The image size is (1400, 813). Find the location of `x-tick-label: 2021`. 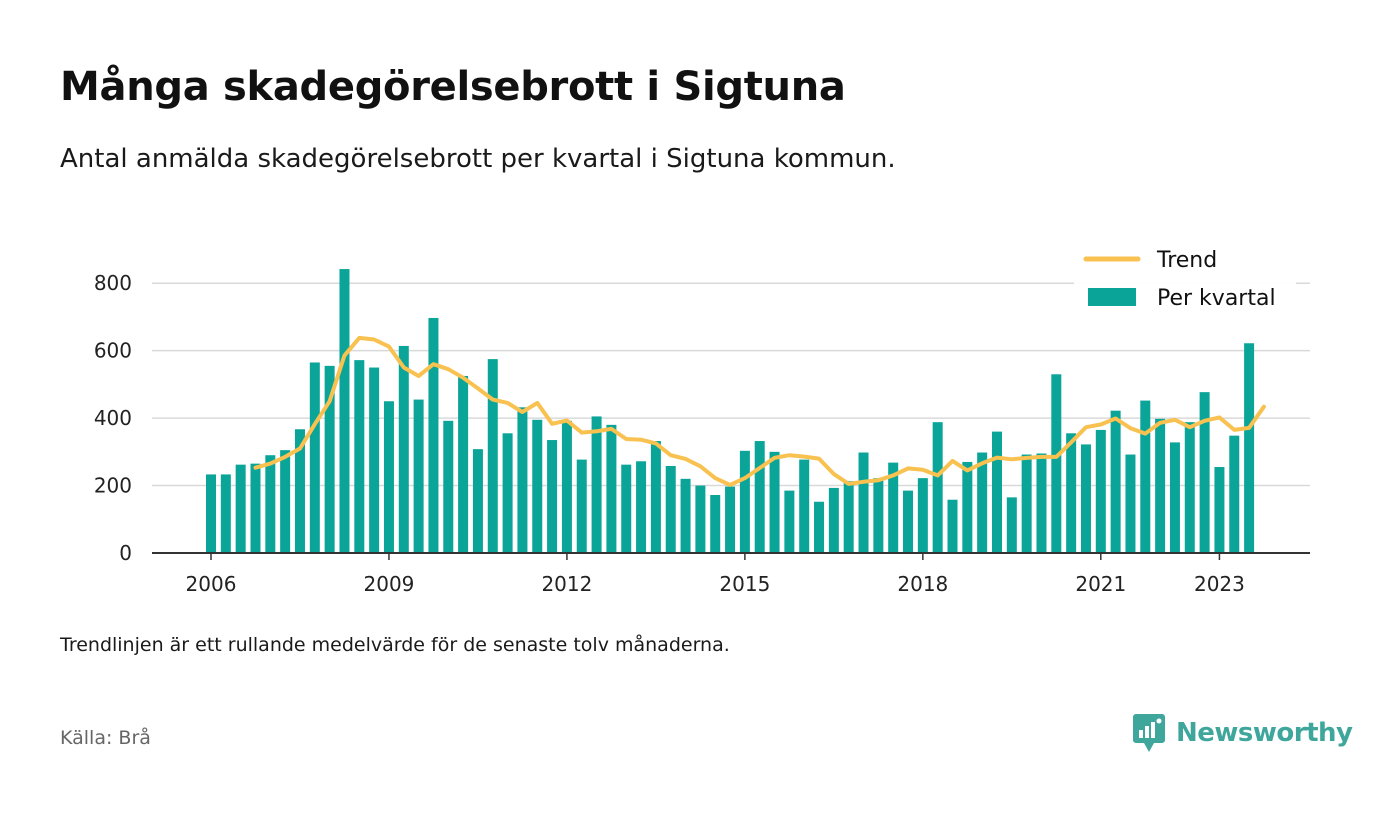

x-tick-label: 2021 is located at coordinates (1100, 584).